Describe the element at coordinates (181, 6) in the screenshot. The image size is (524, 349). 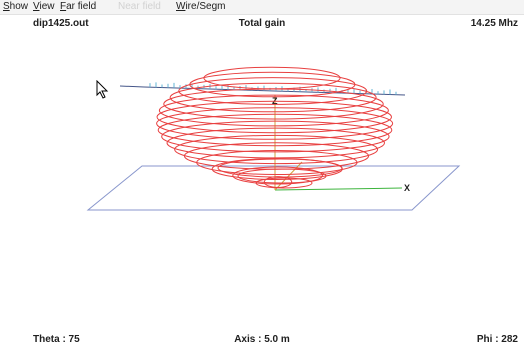
I see `menu-wire-segm-mnemonic: W` at that location.